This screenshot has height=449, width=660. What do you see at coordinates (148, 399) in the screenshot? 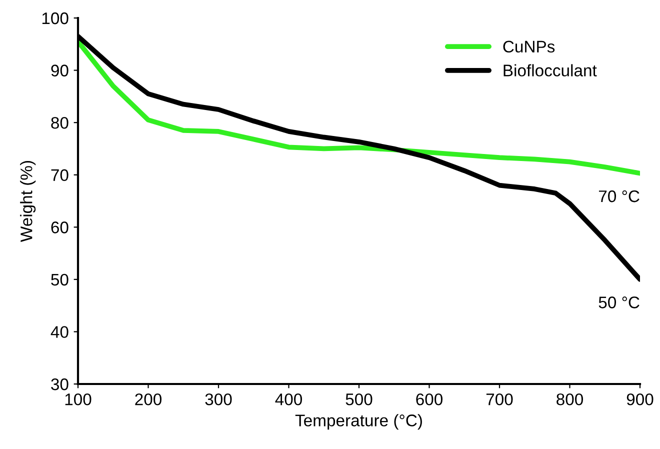
I see `x-tick-label: 200` at bounding box center [148, 399].